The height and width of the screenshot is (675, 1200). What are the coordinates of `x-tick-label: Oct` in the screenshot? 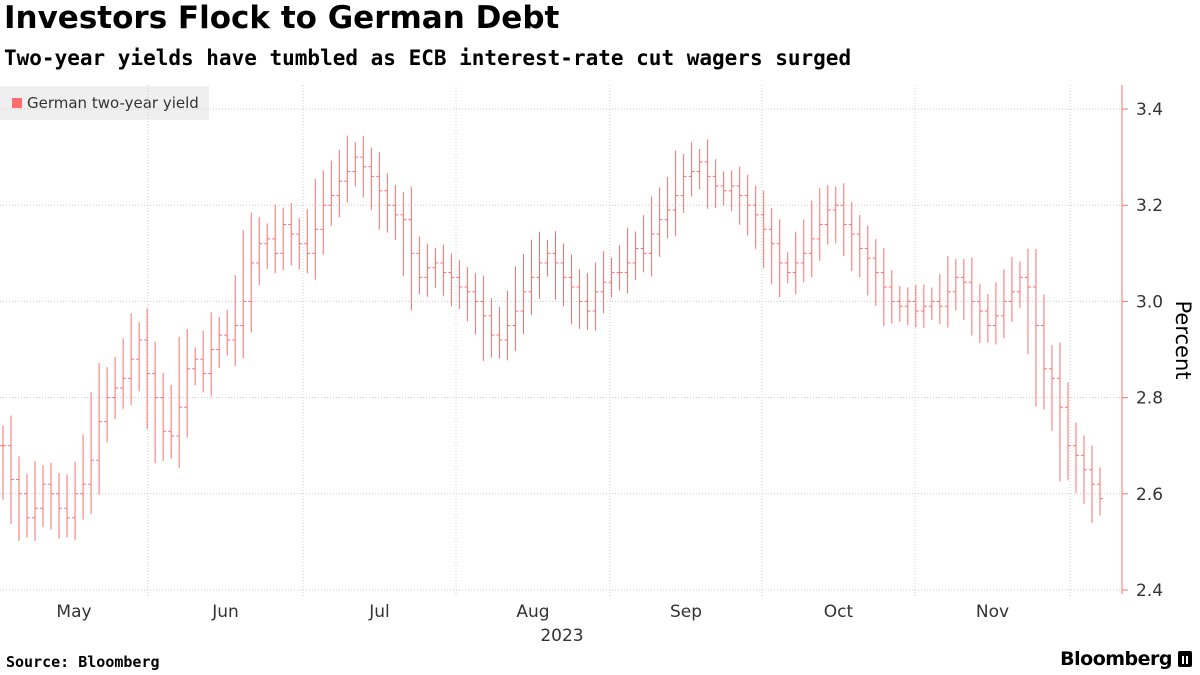 It's located at (839, 612).